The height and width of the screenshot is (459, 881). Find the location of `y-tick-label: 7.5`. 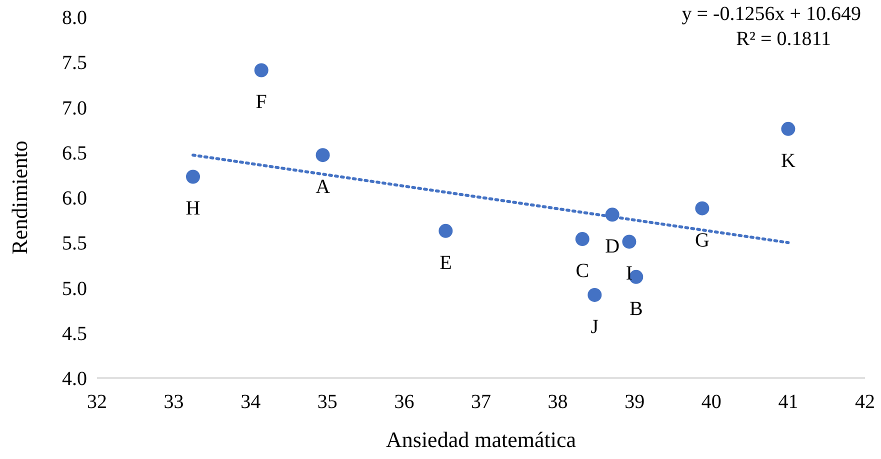

y-tick-label: 7.5 is located at coordinates (74, 63).